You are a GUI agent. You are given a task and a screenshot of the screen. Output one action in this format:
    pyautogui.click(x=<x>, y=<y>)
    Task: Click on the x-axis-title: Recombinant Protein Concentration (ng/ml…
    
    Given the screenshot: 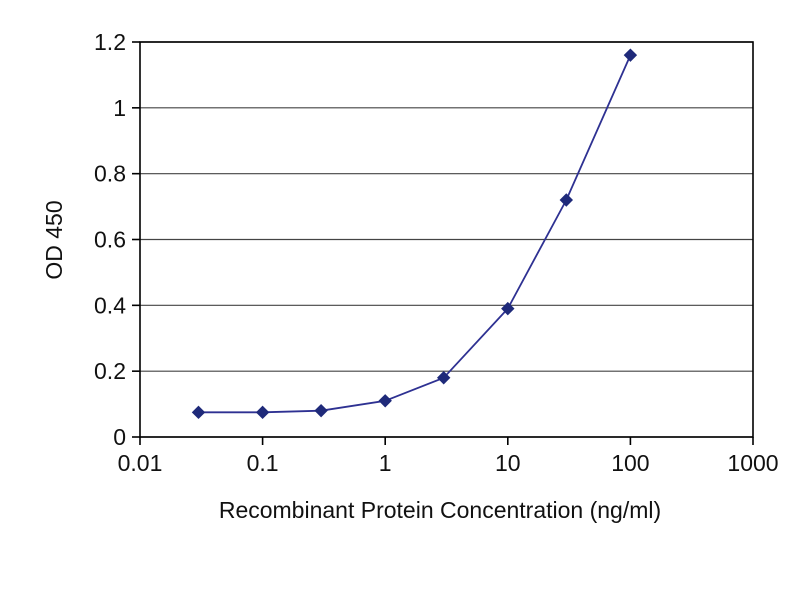 What is the action you would take?
    pyautogui.click(x=440, y=510)
    